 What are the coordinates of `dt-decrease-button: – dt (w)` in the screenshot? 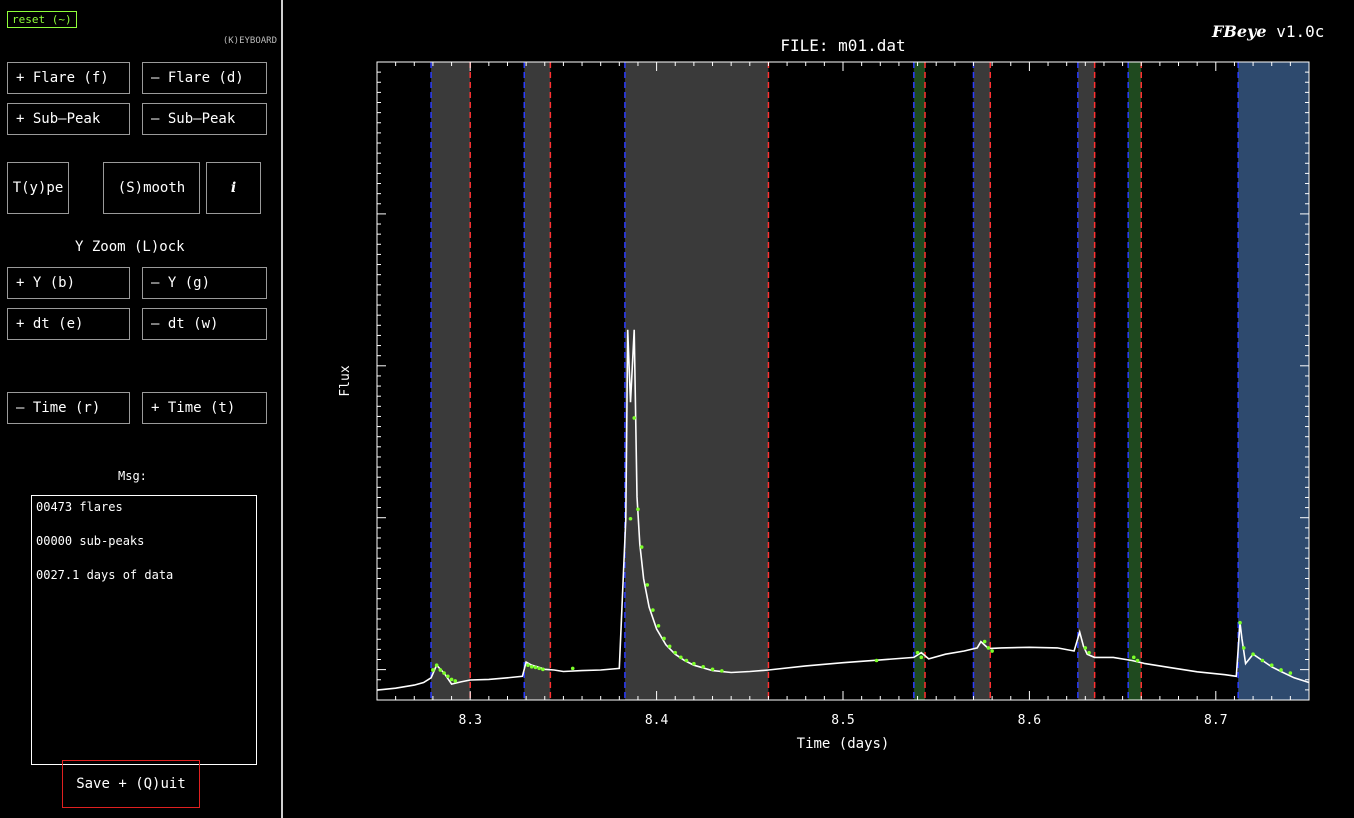 It's located at (204, 324).